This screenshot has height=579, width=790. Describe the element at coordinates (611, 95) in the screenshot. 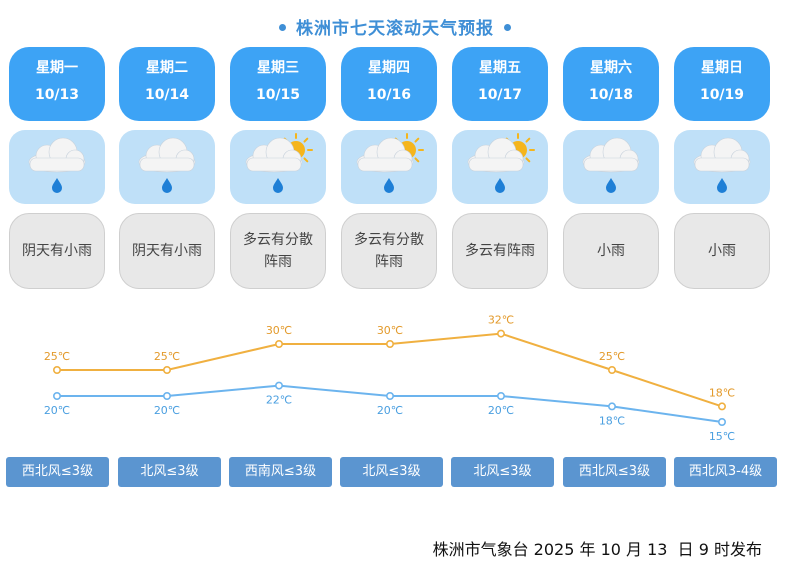

I see `date-label: 10/18` at that location.